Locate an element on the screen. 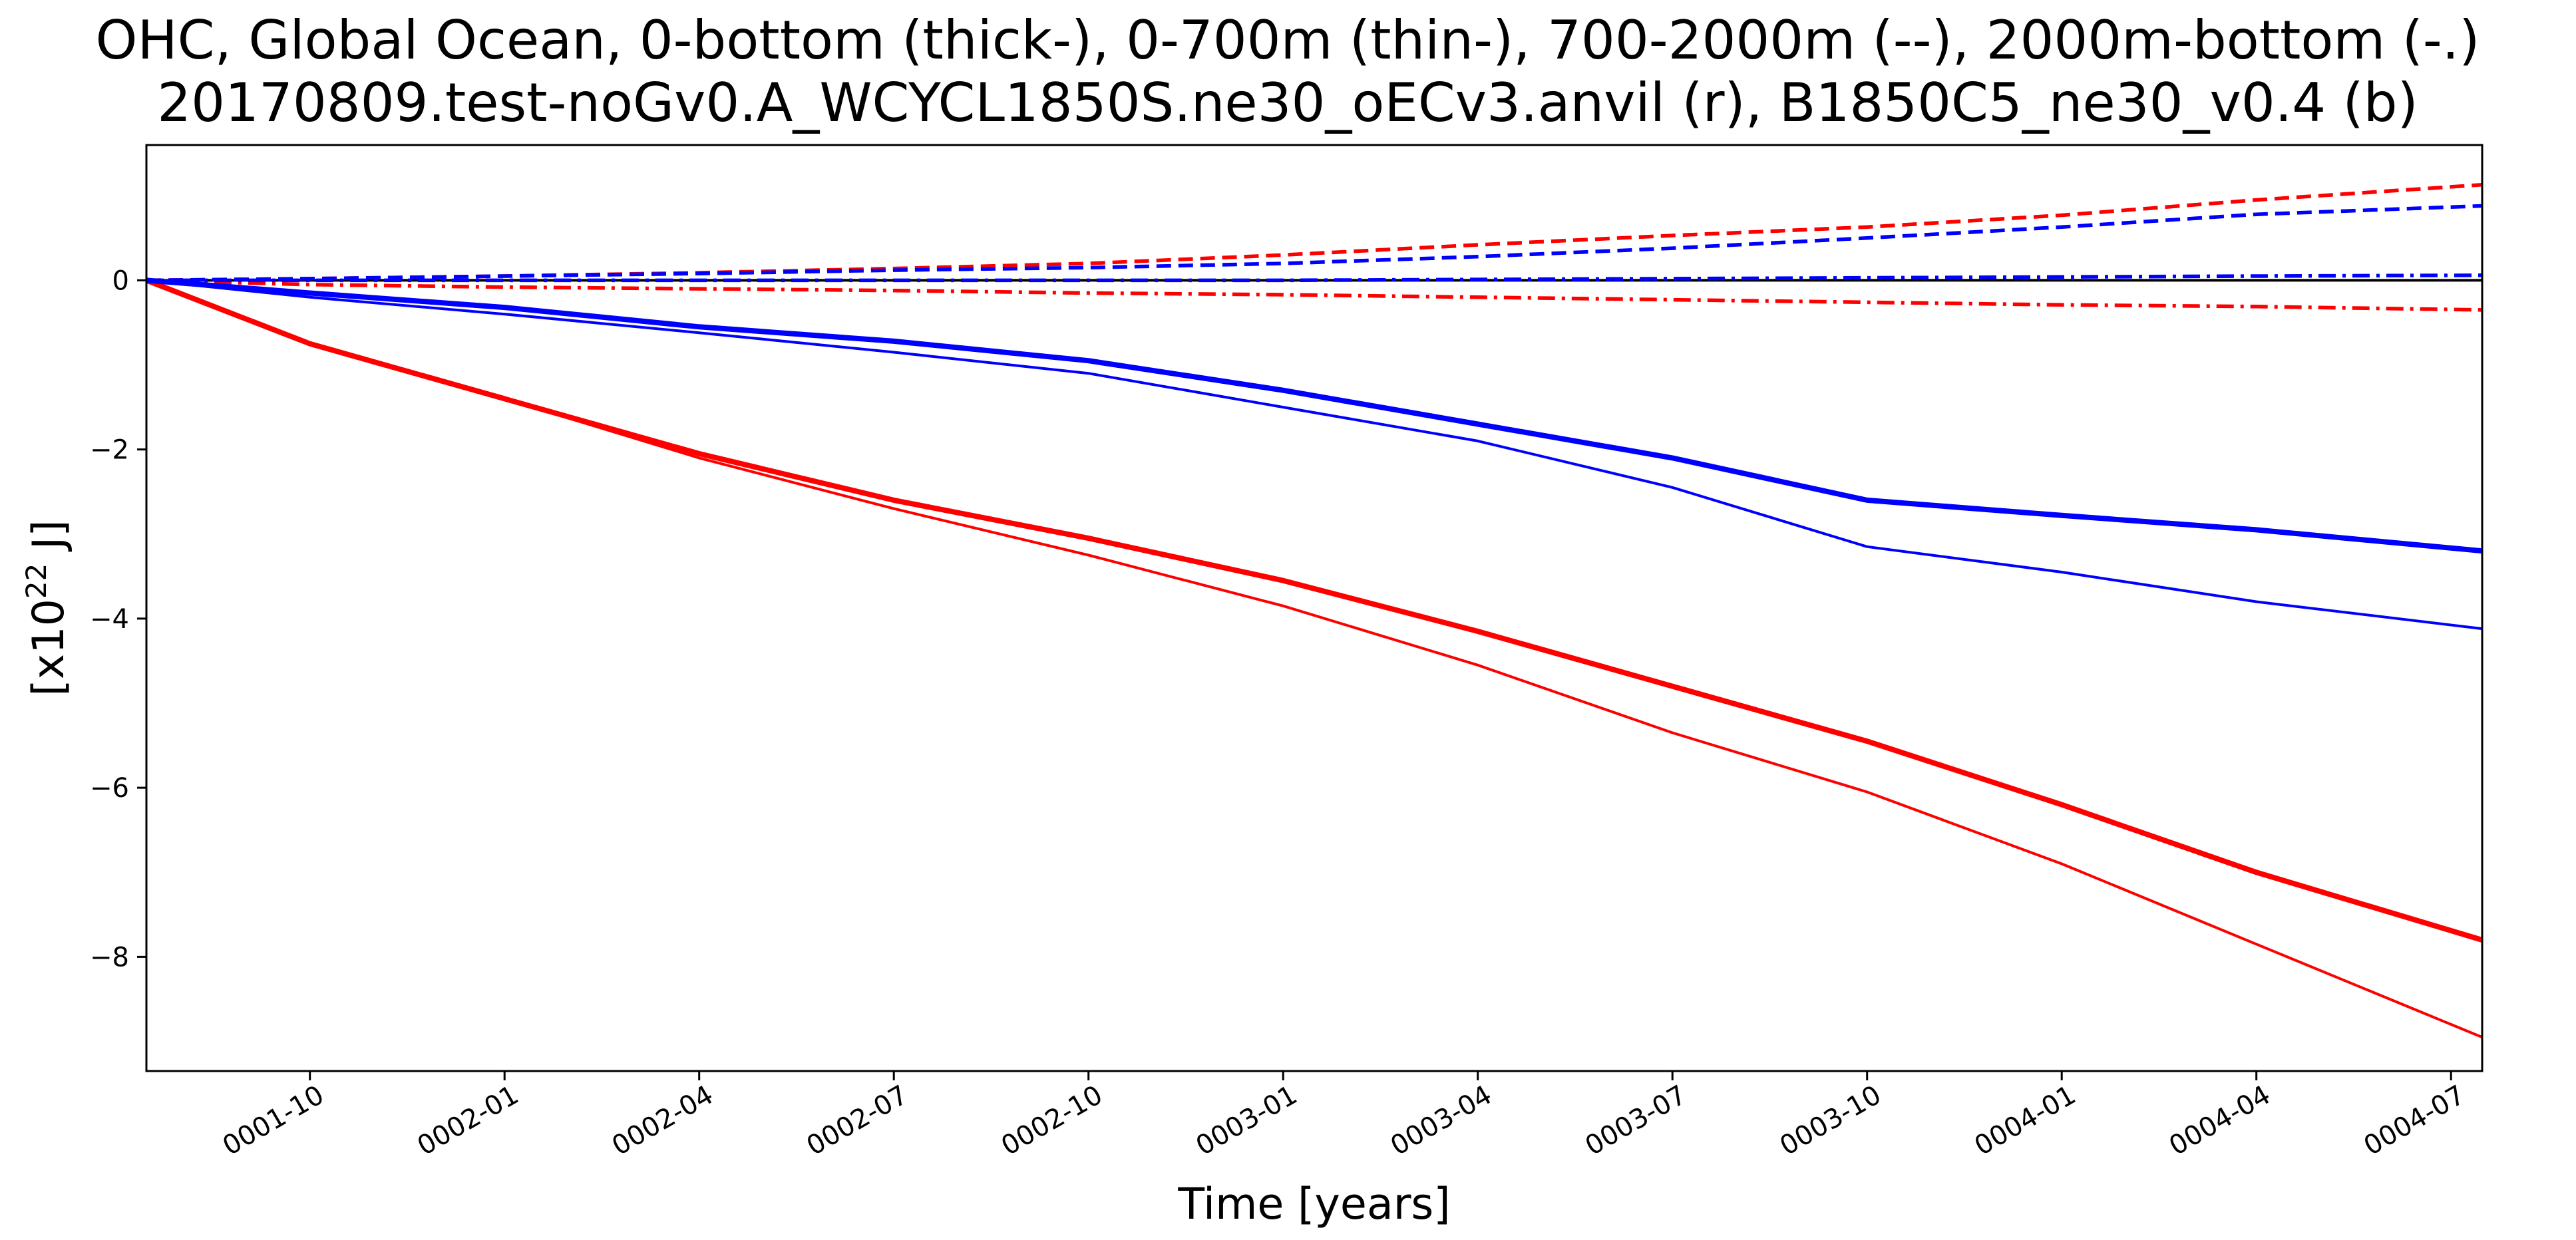 Image resolution: width=2576 pixels, height=1240 pixels. y-tick-label: −4 is located at coordinates (109, 619).